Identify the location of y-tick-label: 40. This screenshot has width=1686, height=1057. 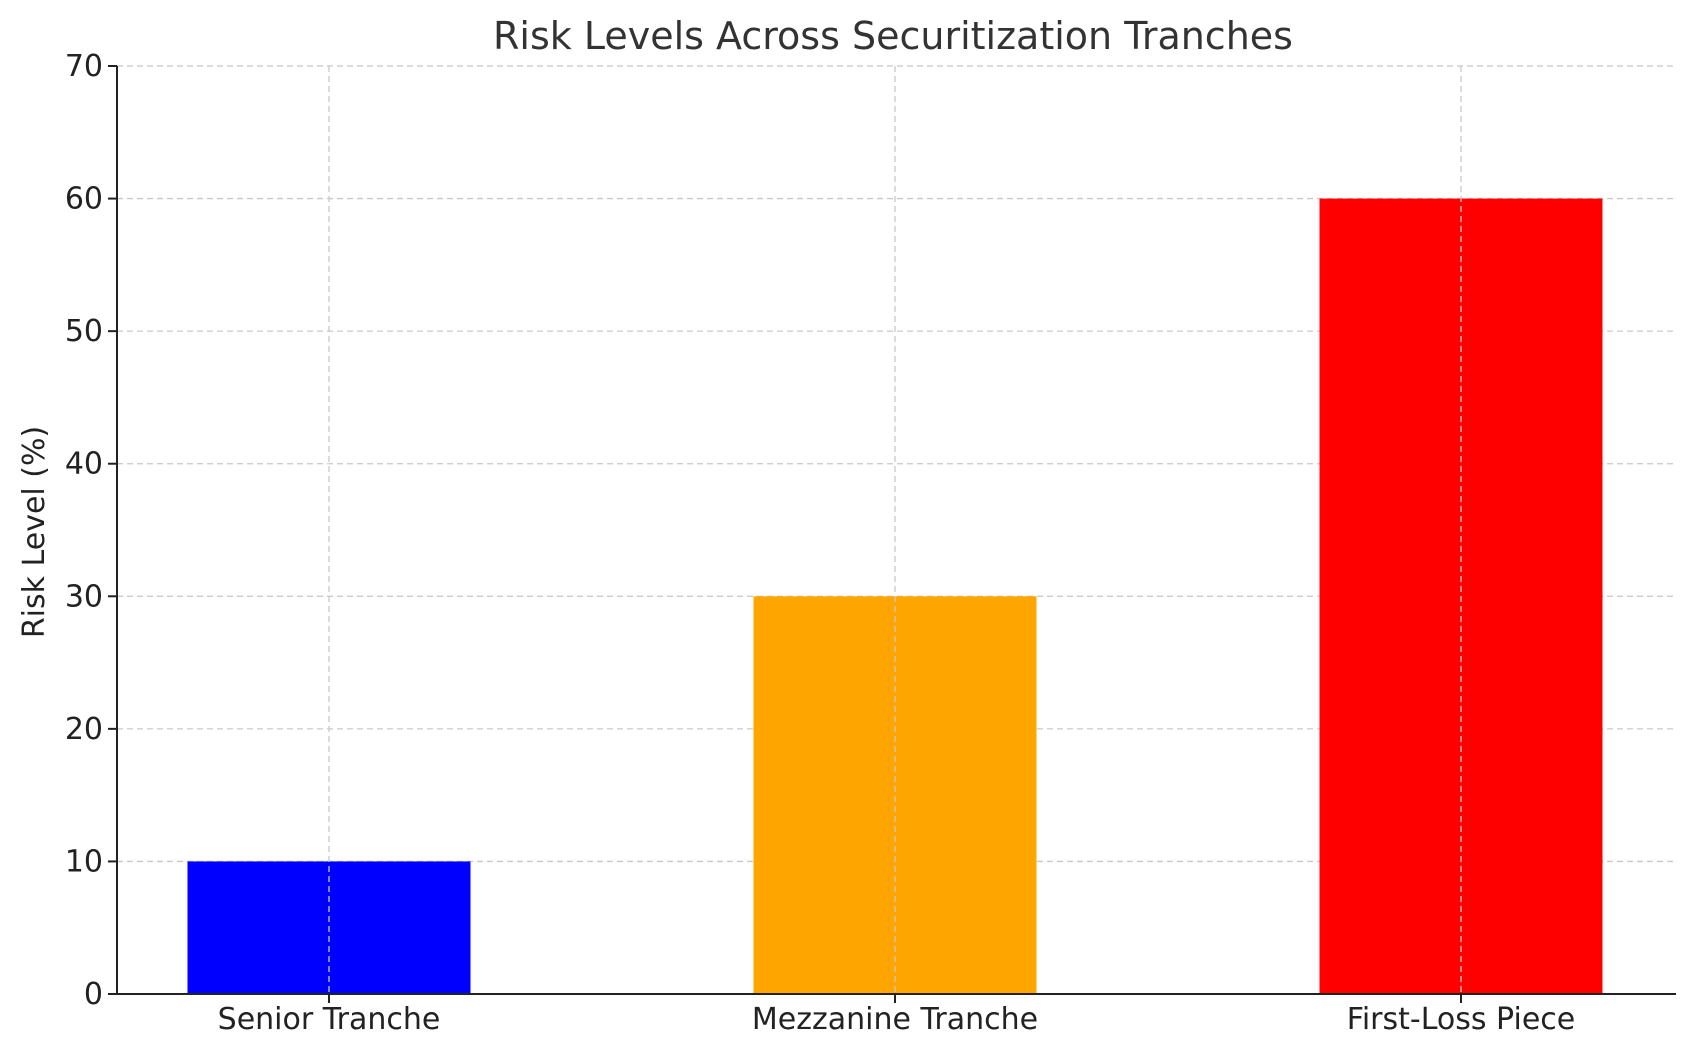
(84, 464).